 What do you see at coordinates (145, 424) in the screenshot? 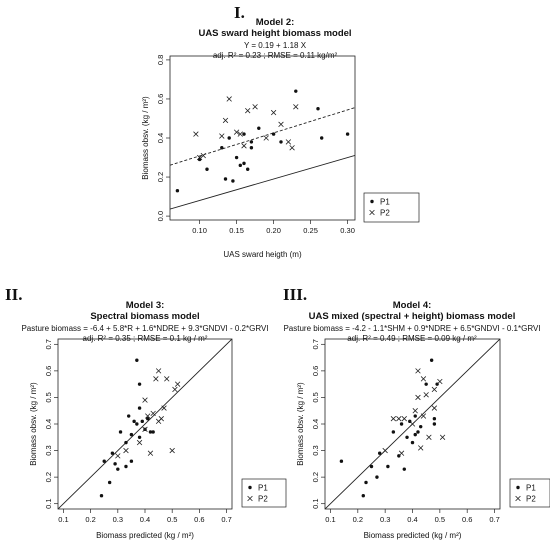
I see `regression-lines` at bounding box center [145, 424].